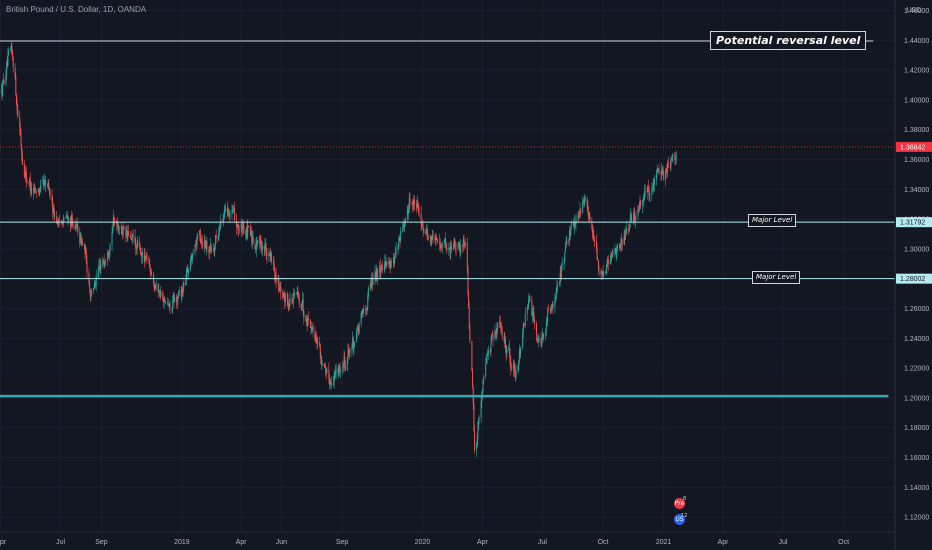 Image resolution: width=932 pixels, height=550 pixels. I want to click on major-level-label-1: Major Level, so click(772, 220).